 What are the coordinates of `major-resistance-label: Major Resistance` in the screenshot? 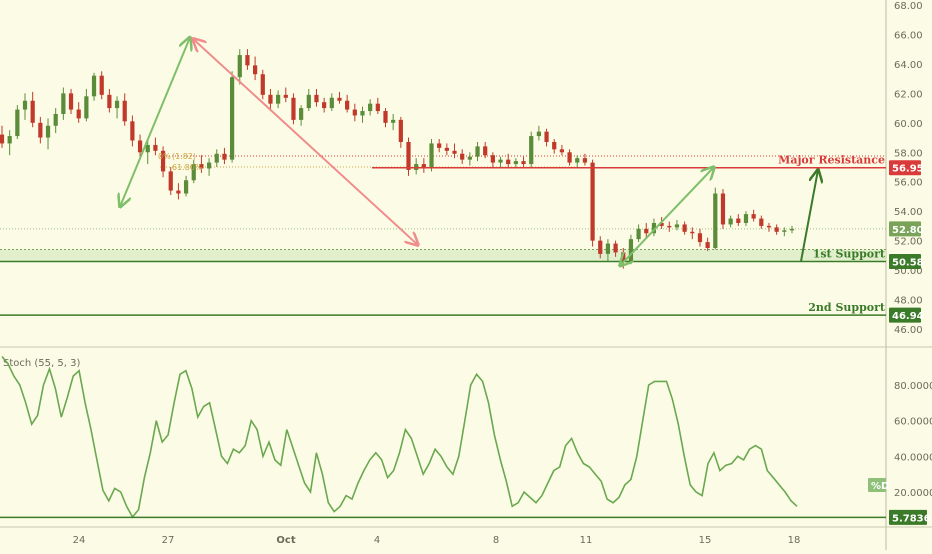 It's located at (831, 160).